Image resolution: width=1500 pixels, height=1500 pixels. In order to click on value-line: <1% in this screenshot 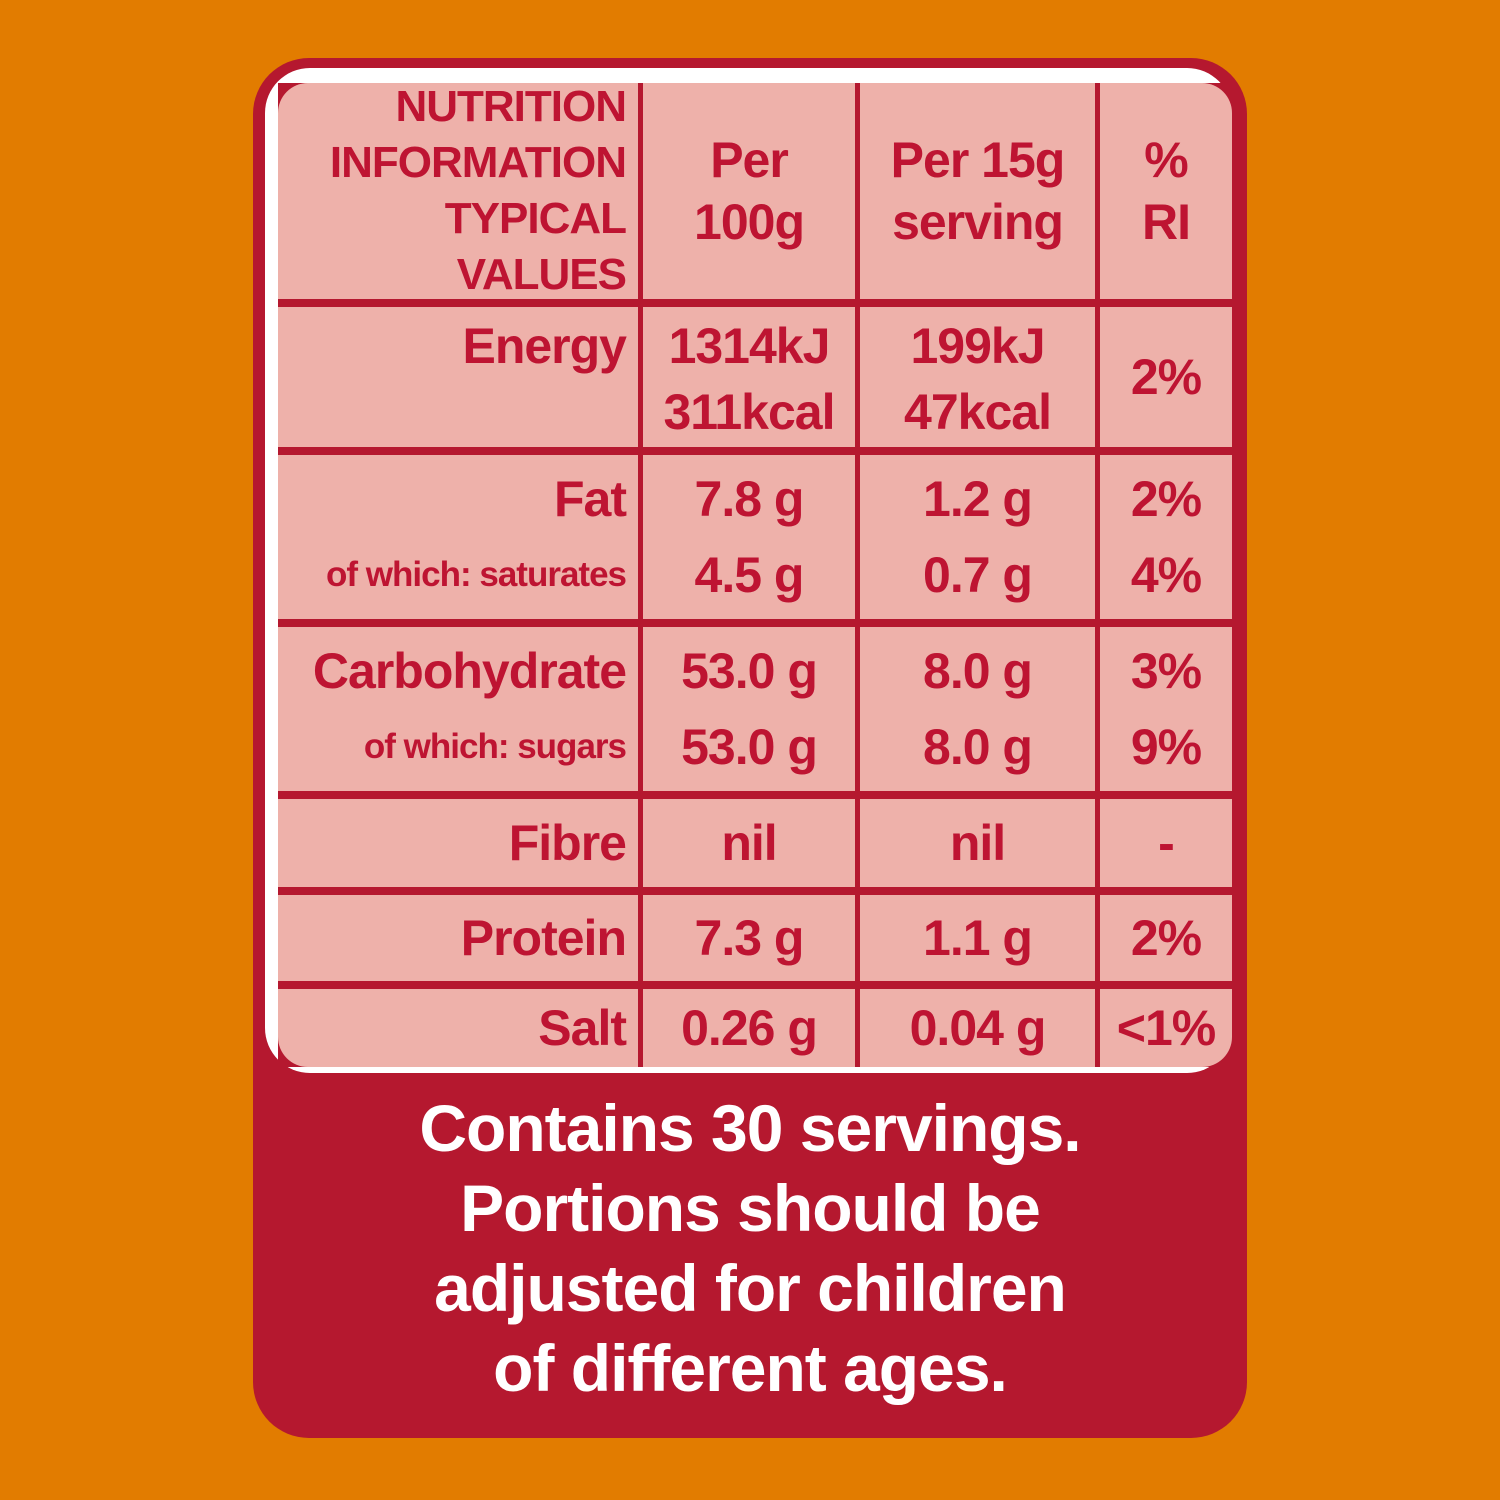, I will do `click(1166, 1028)`.